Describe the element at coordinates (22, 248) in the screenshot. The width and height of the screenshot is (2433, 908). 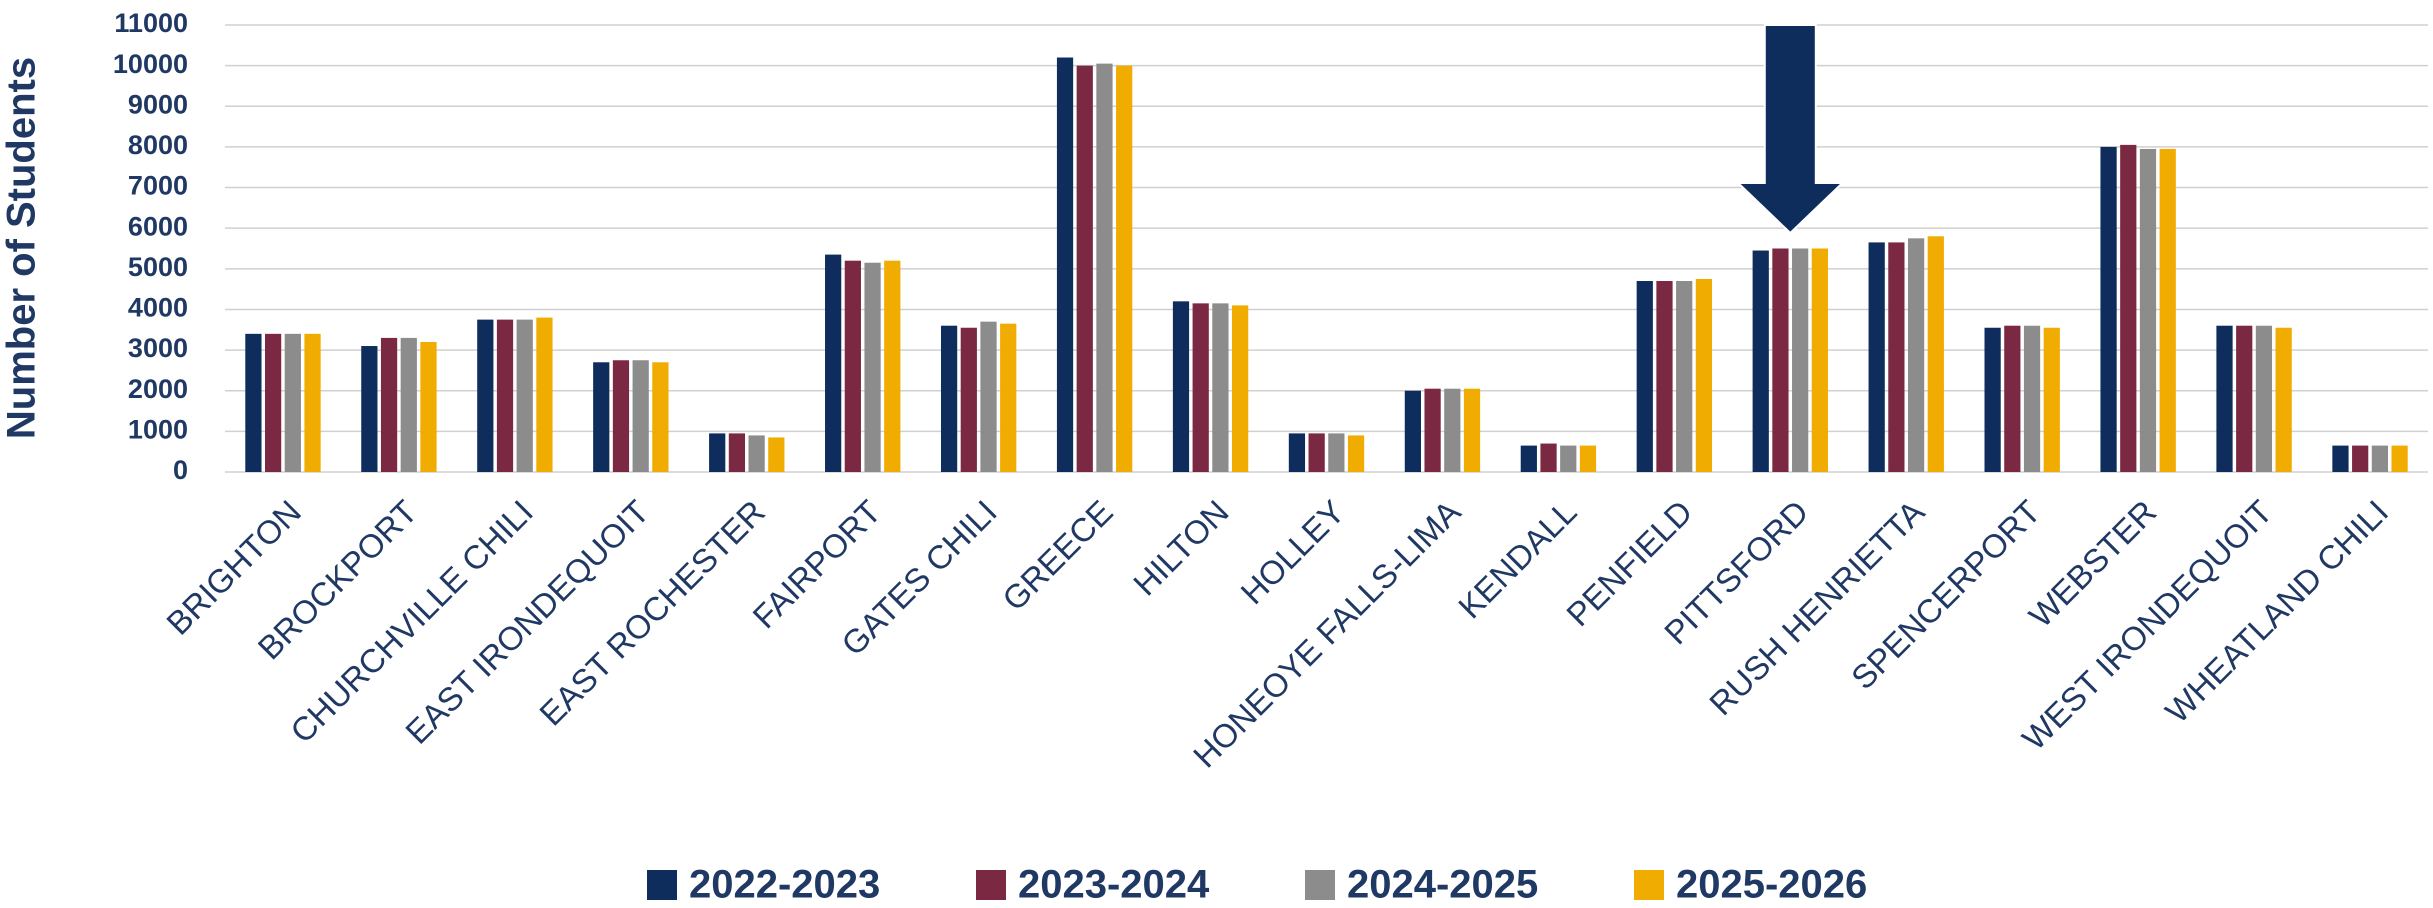
I see `y-axis-label: Number of Students` at that location.